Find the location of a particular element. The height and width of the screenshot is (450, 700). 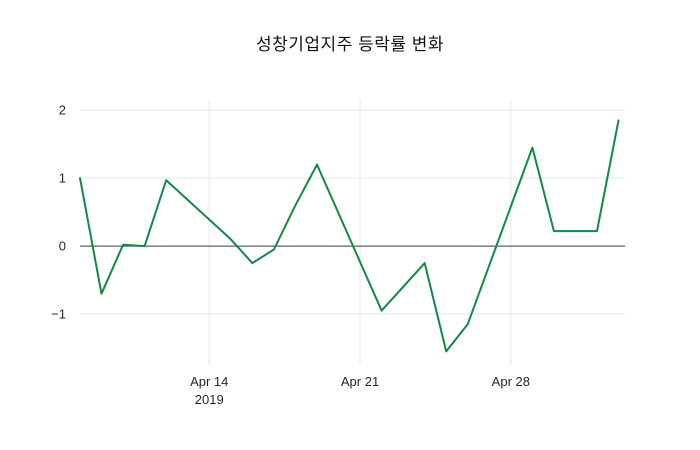

y-tick-label: 0 is located at coordinates (62, 246).